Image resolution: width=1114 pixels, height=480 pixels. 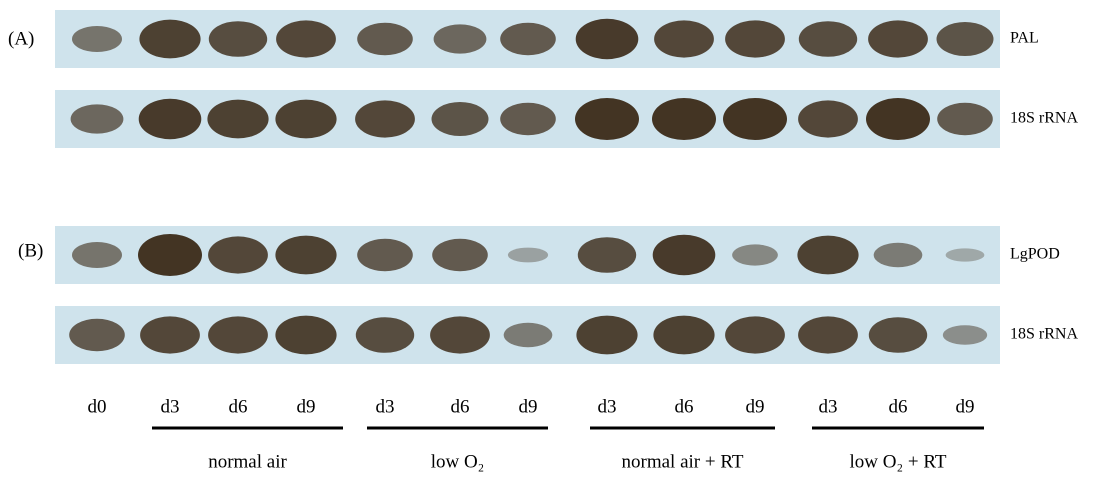 I want to click on group-label: low O₂ + RT, so click(x=898, y=461).